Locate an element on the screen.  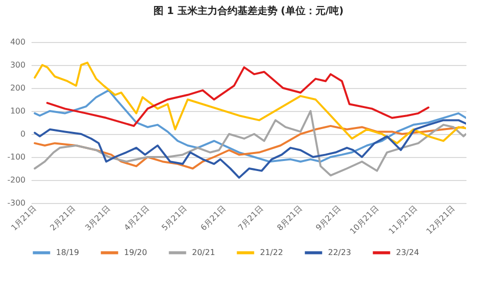
legend-label: 20/21 is located at coordinates (204, 252).